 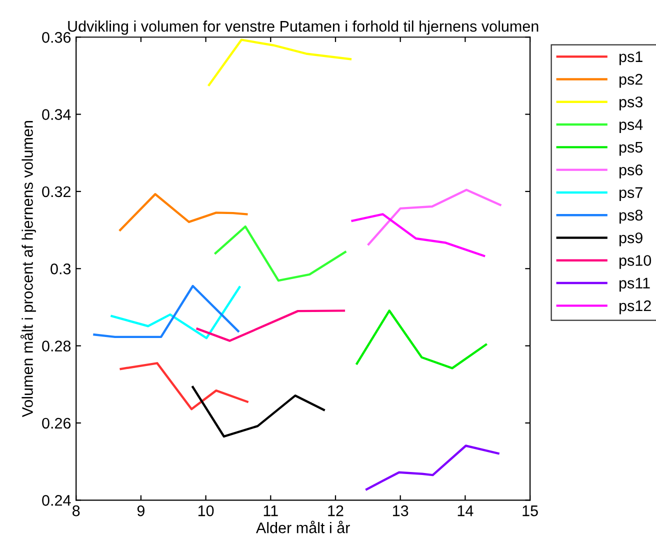 What do you see at coordinates (631, 239) in the screenshot?
I see `legend-label: ps9` at bounding box center [631, 239].